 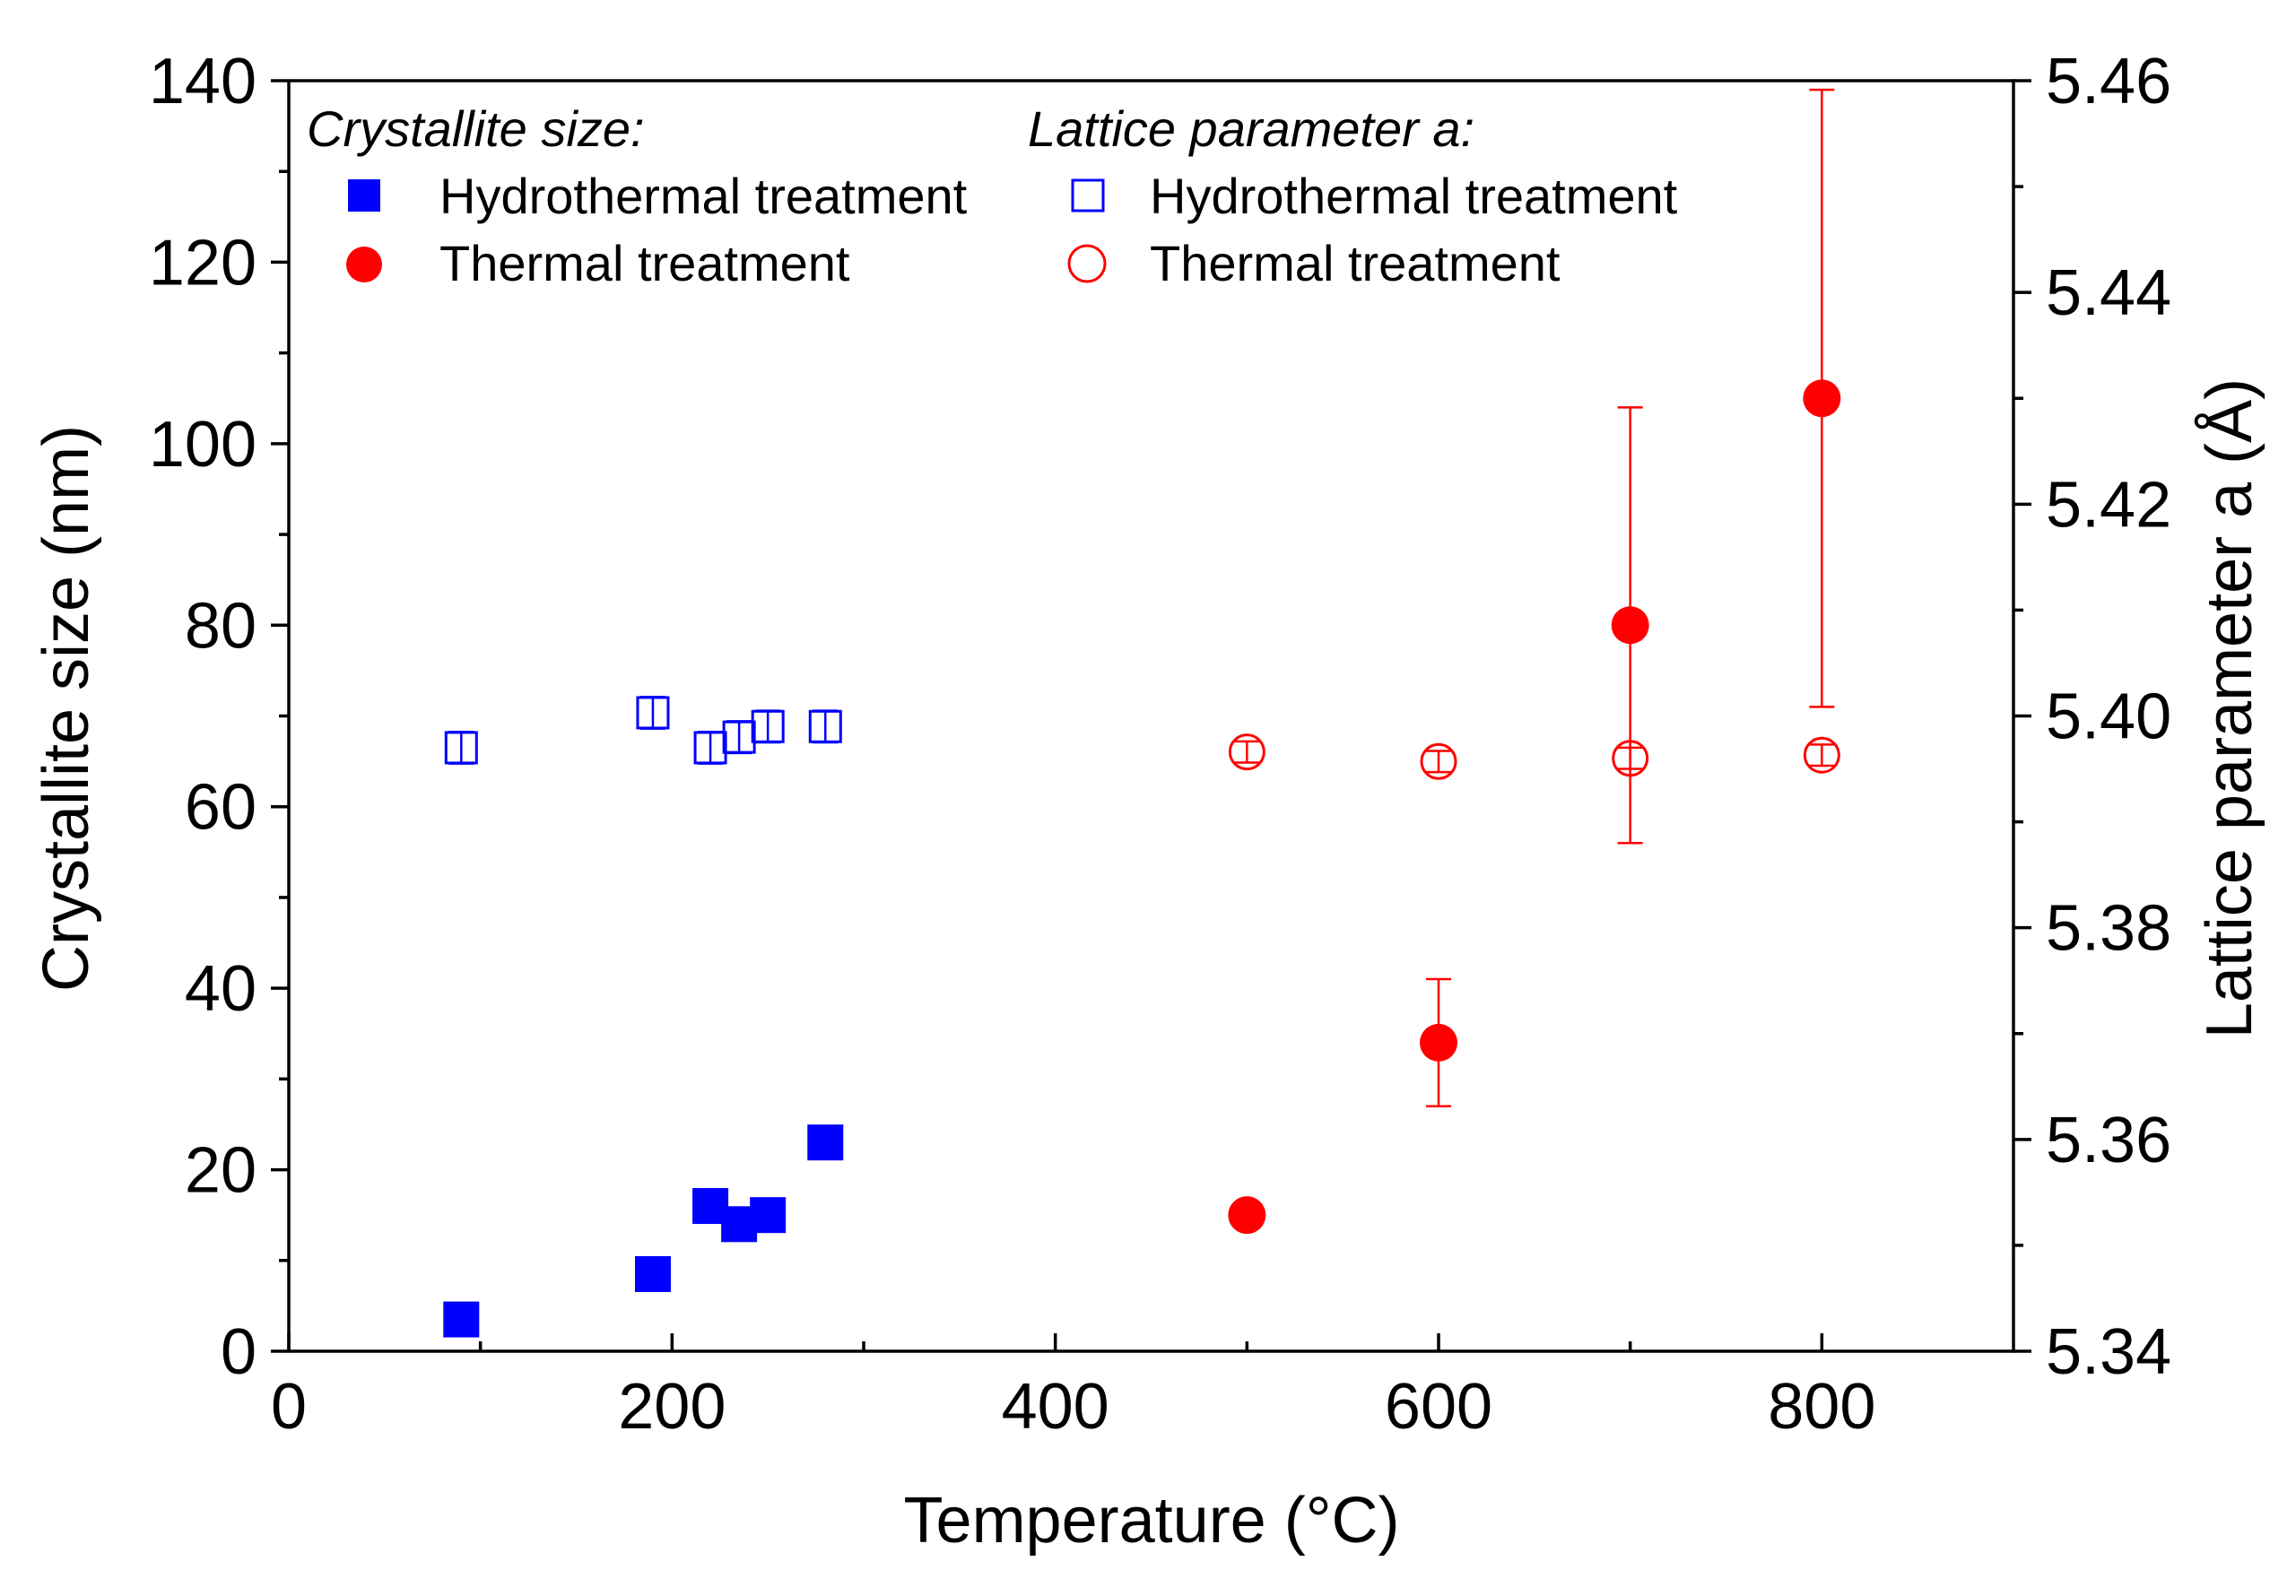 I want to click on y2-tick-label: 5.36, so click(x=2108, y=1141).